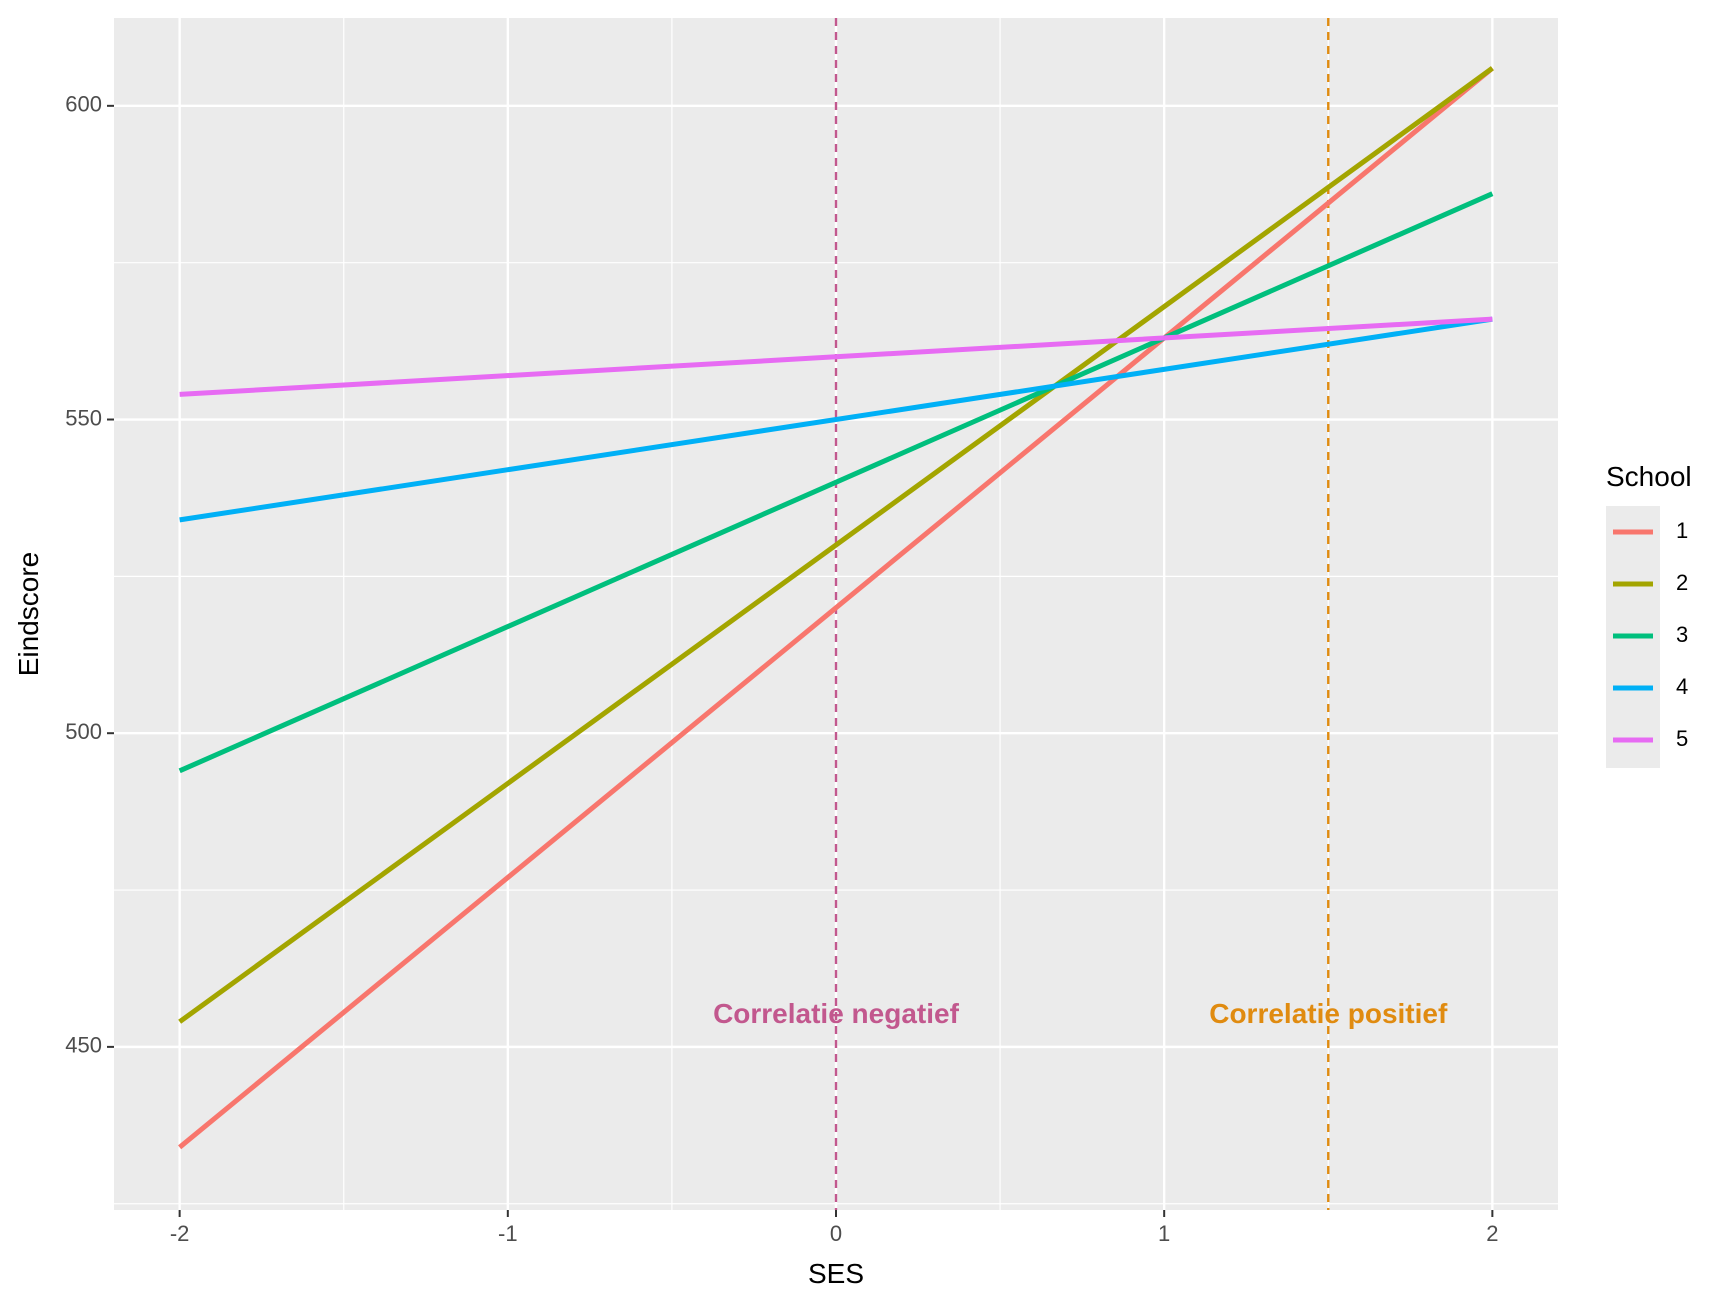  What do you see at coordinates (836, 1013) in the screenshot?
I see `annotation-0: Correlatie negatief` at bounding box center [836, 1013].